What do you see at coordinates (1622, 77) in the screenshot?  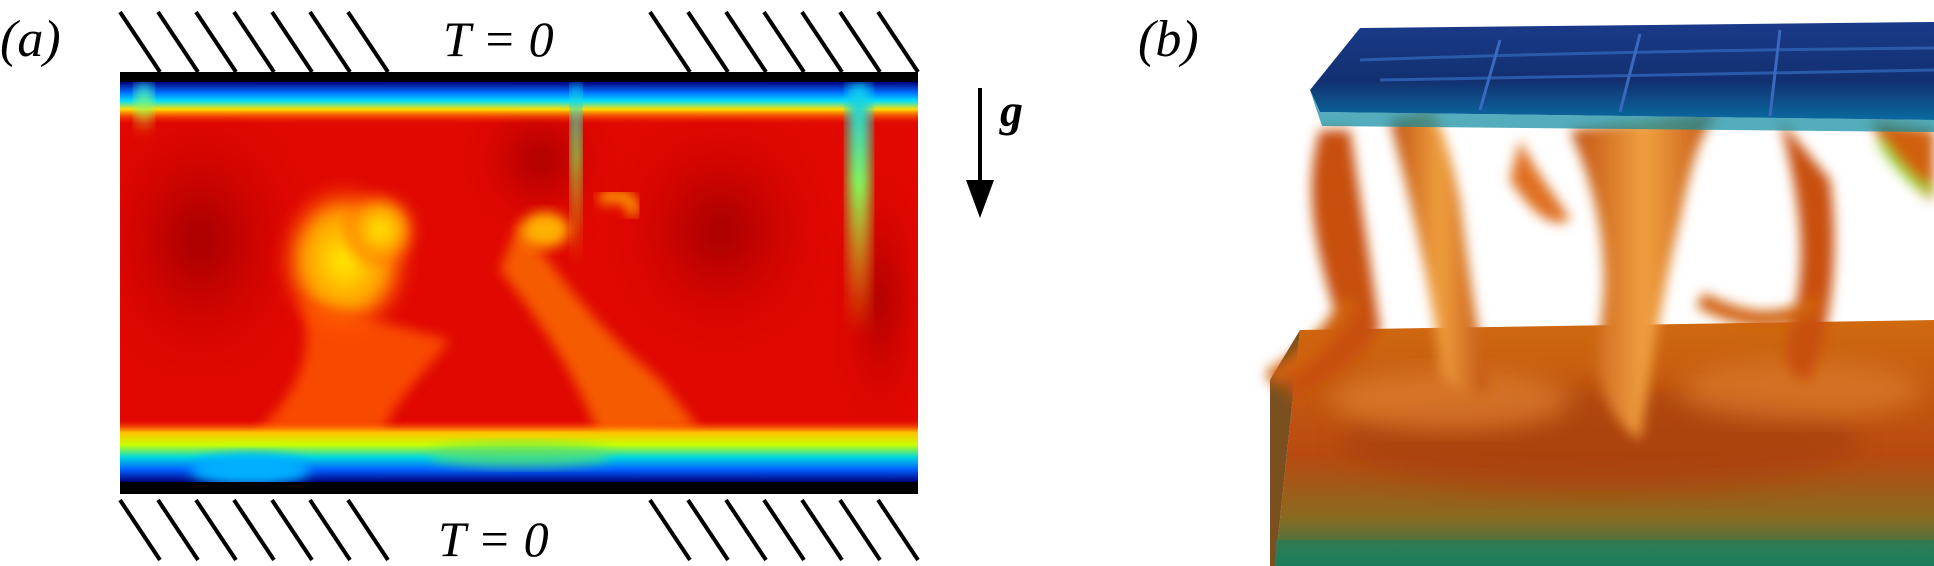 I see `top-lid` at bounding box center [1622, 77].